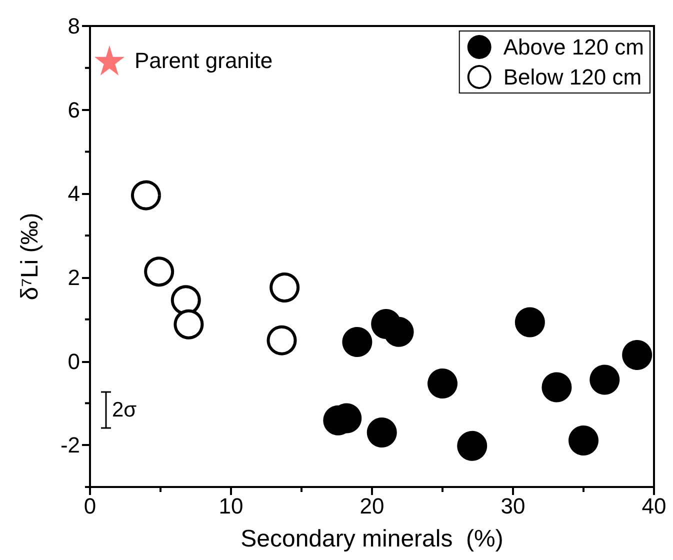 The width and height of the screenshot is (673, 560). What do you see at coordinates (70, 445) in the screenshot?
I see `y-tick-label: -2` at bounding box center [70, 445].